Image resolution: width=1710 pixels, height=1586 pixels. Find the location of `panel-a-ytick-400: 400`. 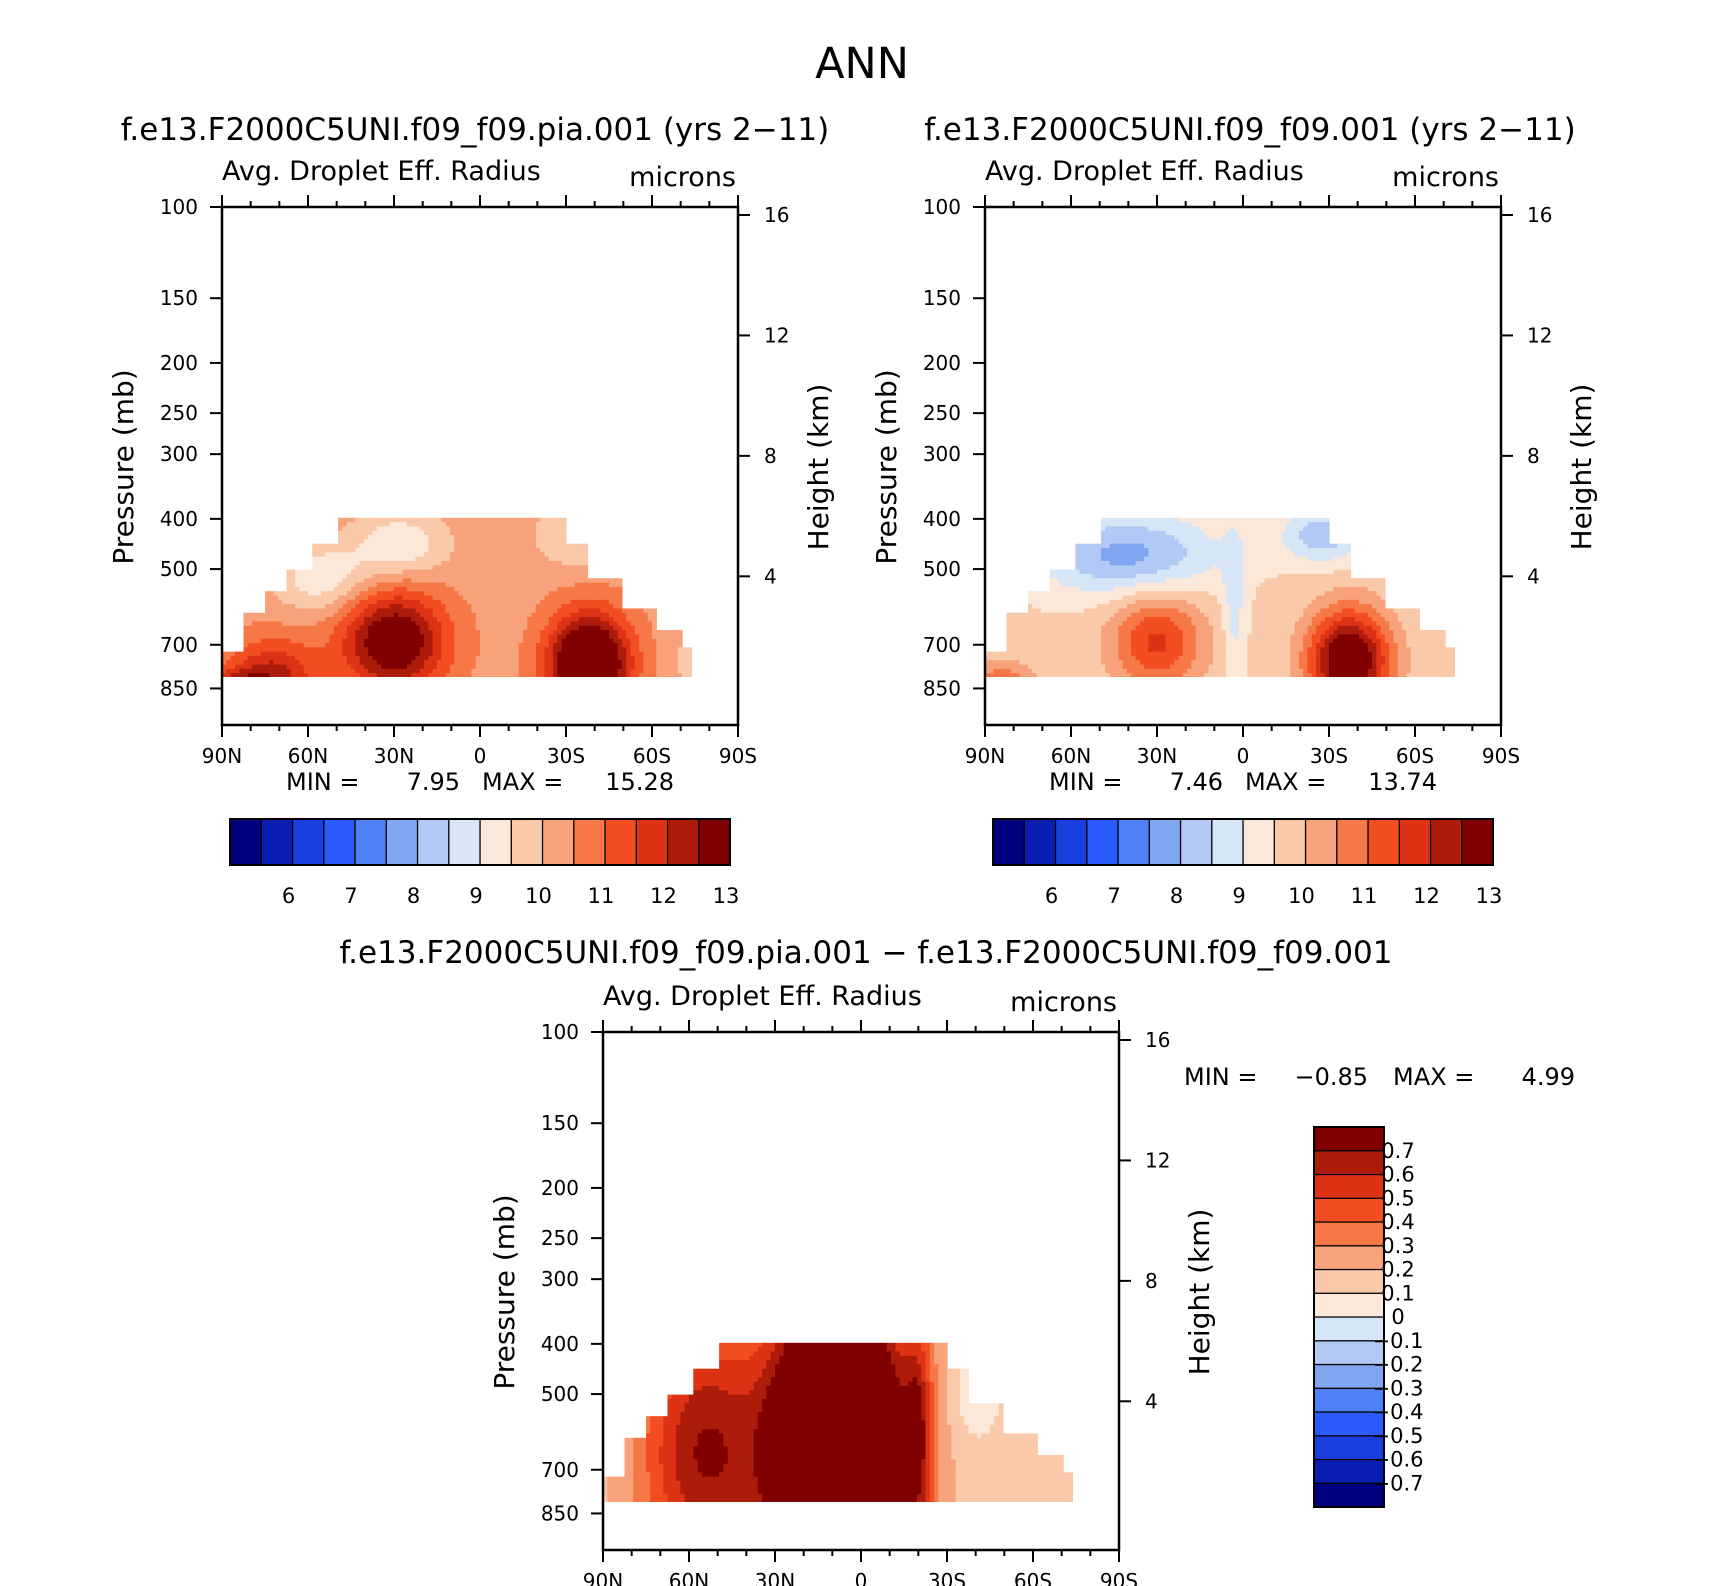

panel-a-ytick-400: 400 is located at coordinates (179, 519).